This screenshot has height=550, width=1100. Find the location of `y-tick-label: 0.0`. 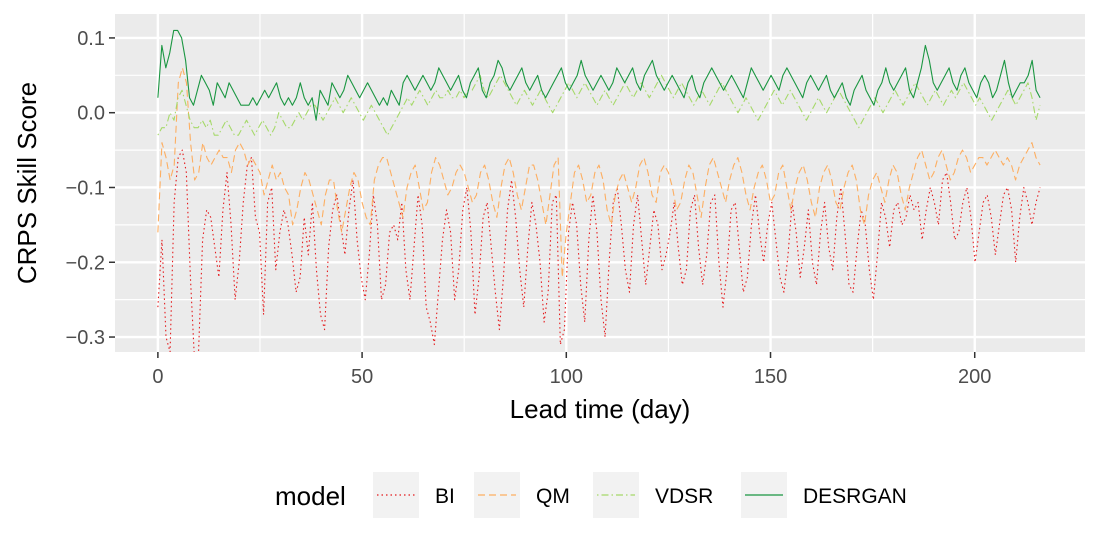

y-tick-label: 0.0 is located at coordinates (91, 114).